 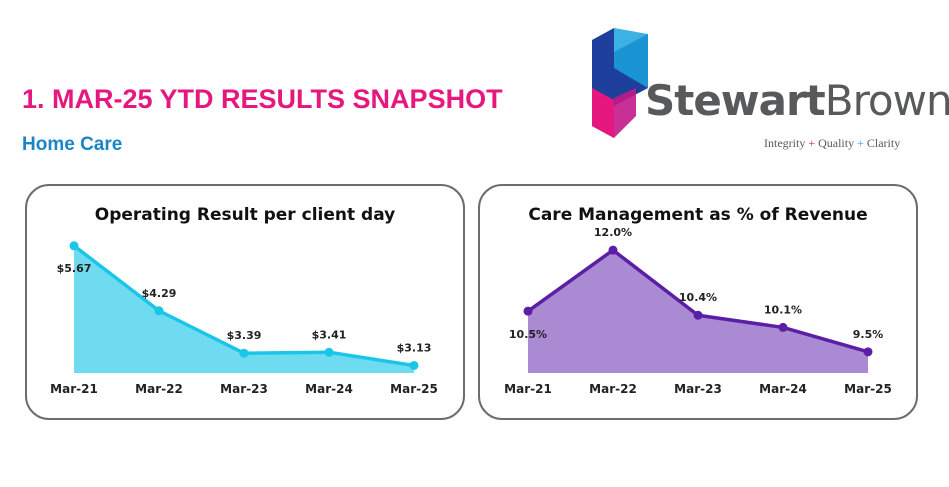 I want to click on data-label: $5.67, so click(x=74, y=268).